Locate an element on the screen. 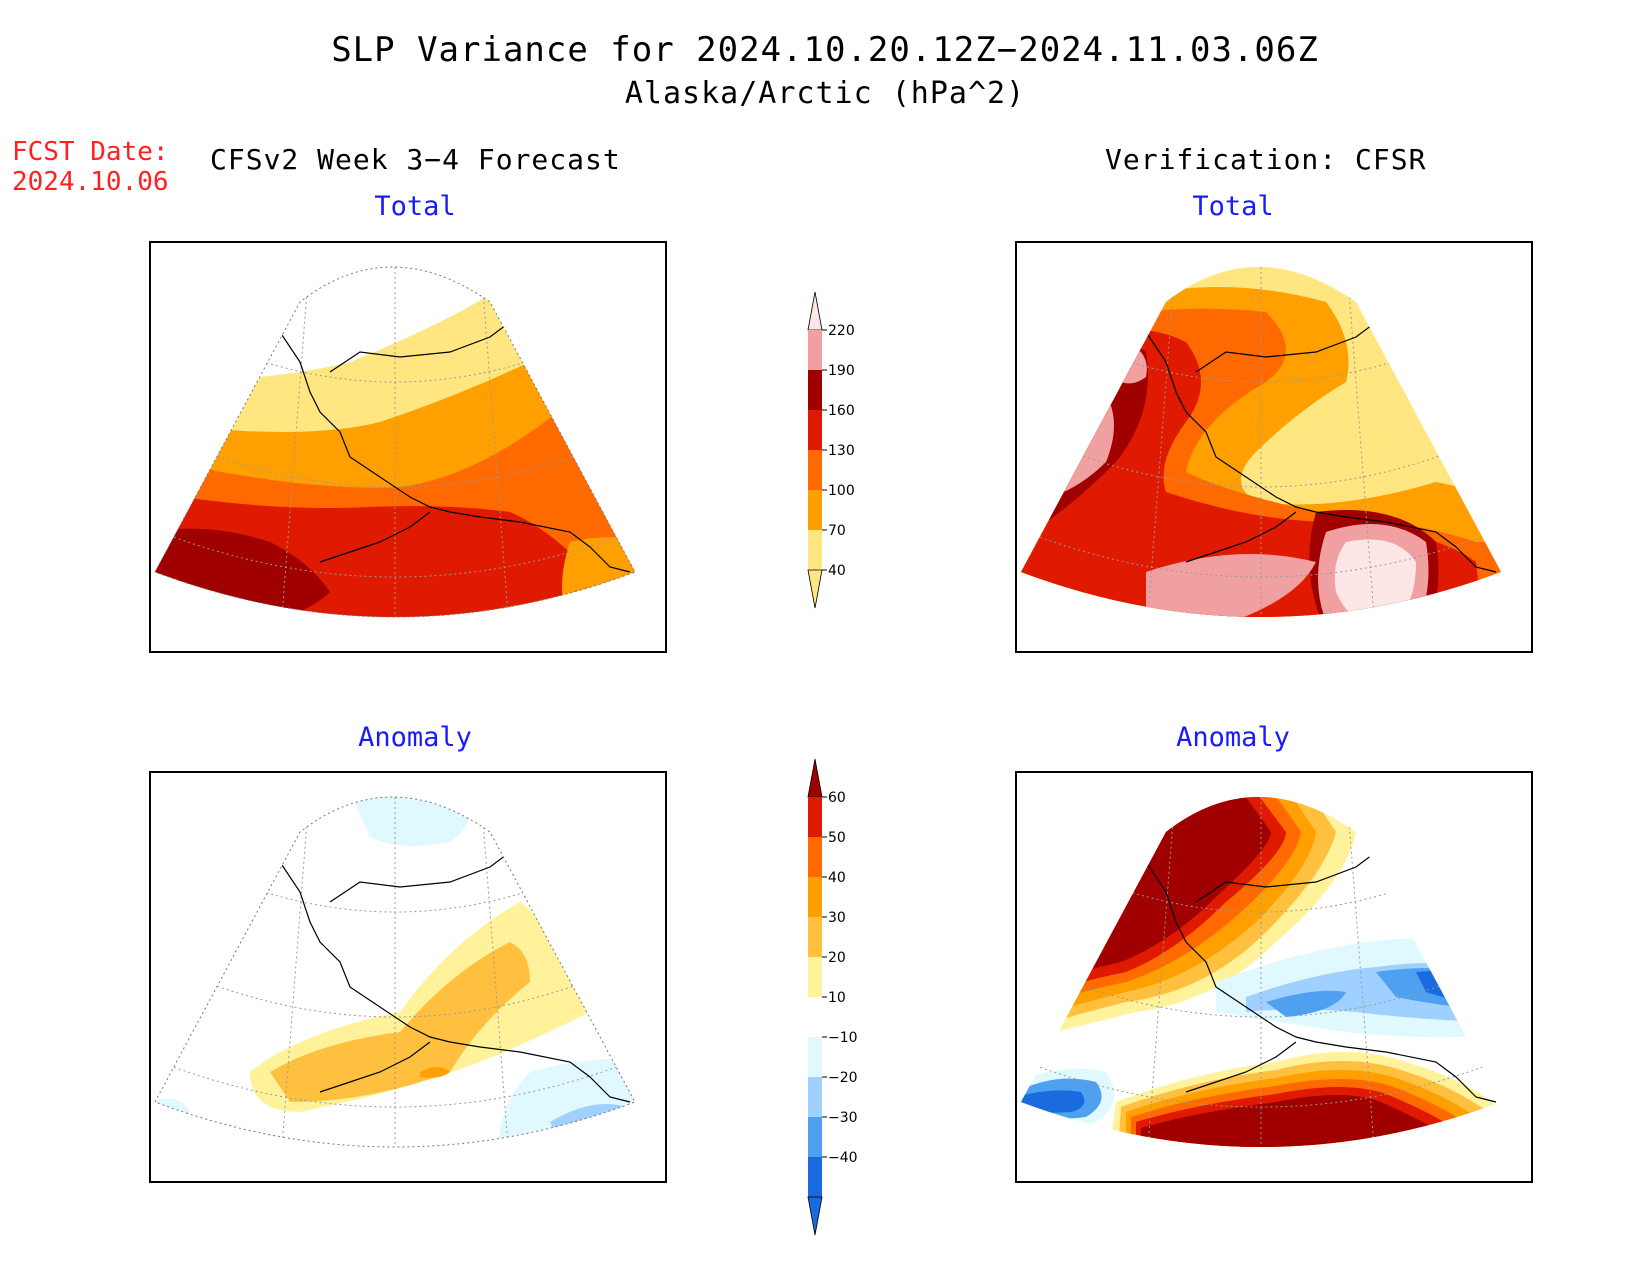 Image resolution: width=1650 pixels, height=1275 pixels. anomaly-colorbar-tick-label: −30 is located at coordinates (843, 1118).